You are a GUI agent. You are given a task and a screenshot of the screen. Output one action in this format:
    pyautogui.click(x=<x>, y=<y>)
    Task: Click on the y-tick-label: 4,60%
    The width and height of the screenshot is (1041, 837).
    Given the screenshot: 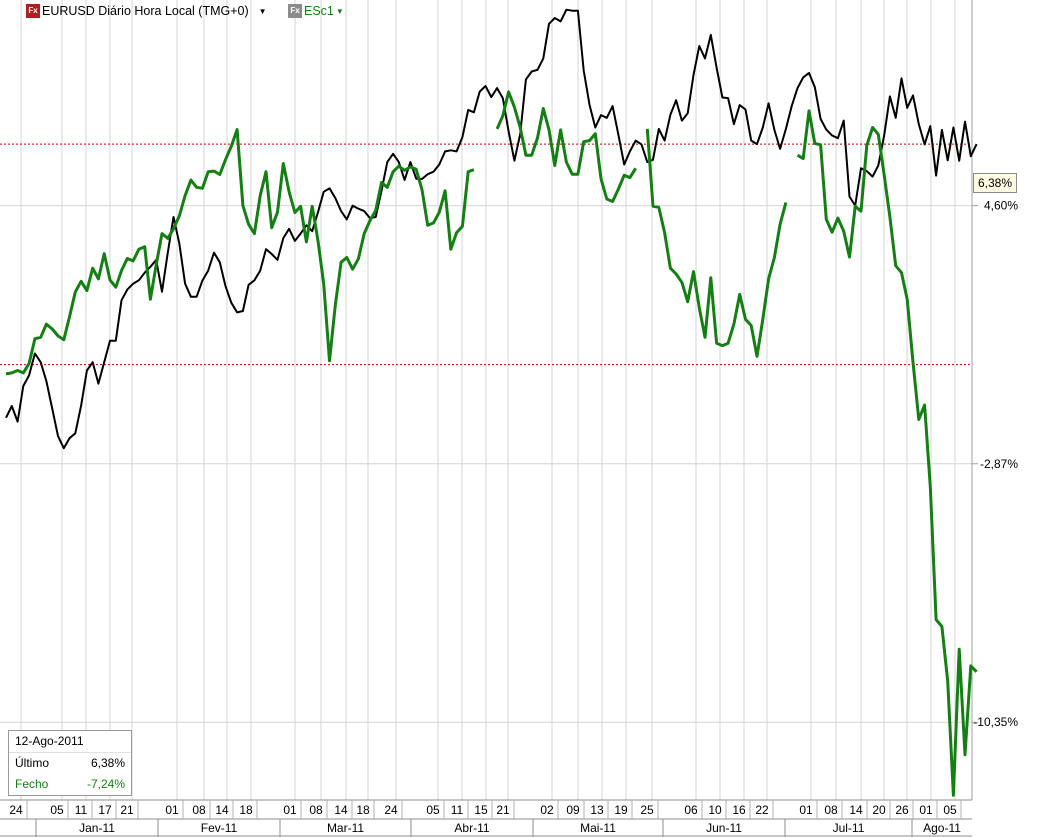 What is the action you would take?
    pyautogui.click(x=1001, y=206)
    